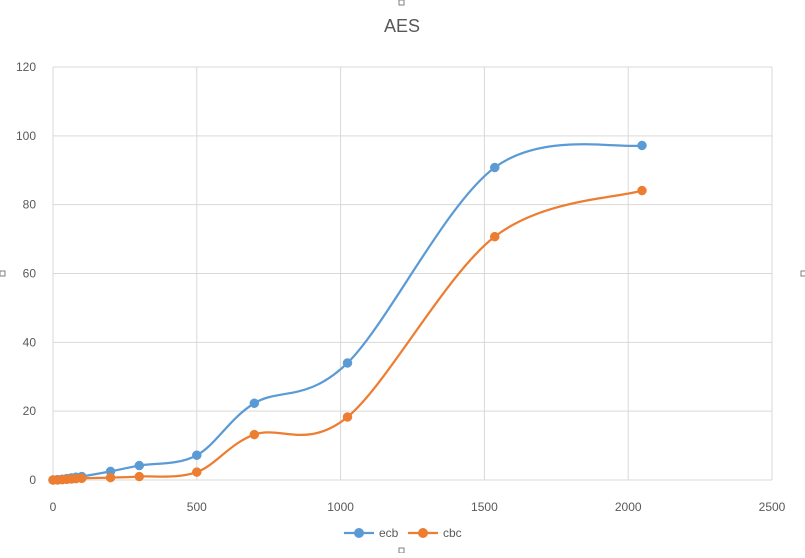 The height and width of the screenshot is (558, 805). Describe the element at coordinates (30, 205) in the screenshot. I see `y-tick-label: 80` at that location.